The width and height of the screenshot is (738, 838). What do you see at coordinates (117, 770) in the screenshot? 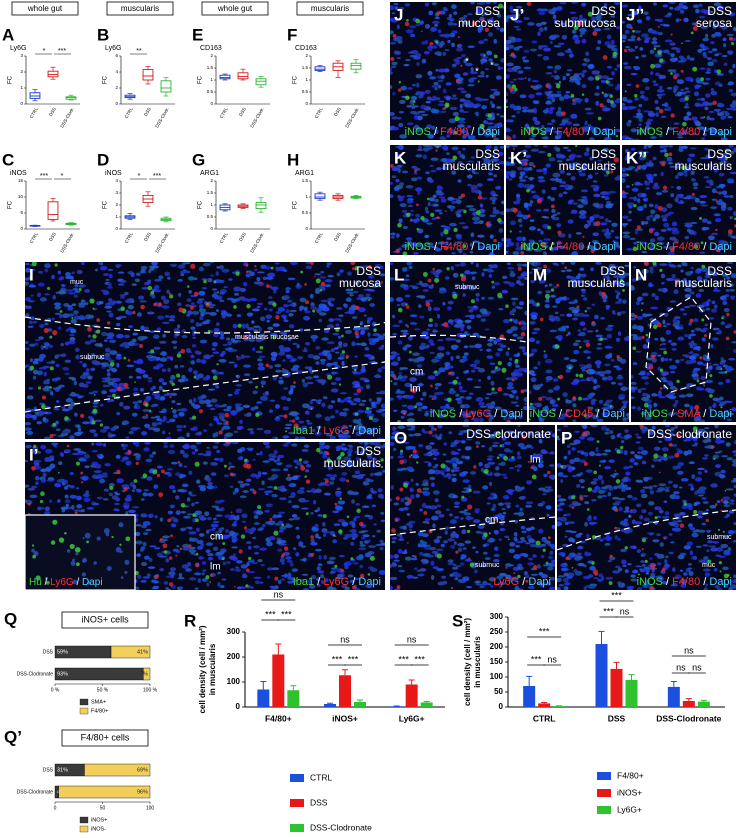
I see `bar-segment` at bounding box center [117, 770].